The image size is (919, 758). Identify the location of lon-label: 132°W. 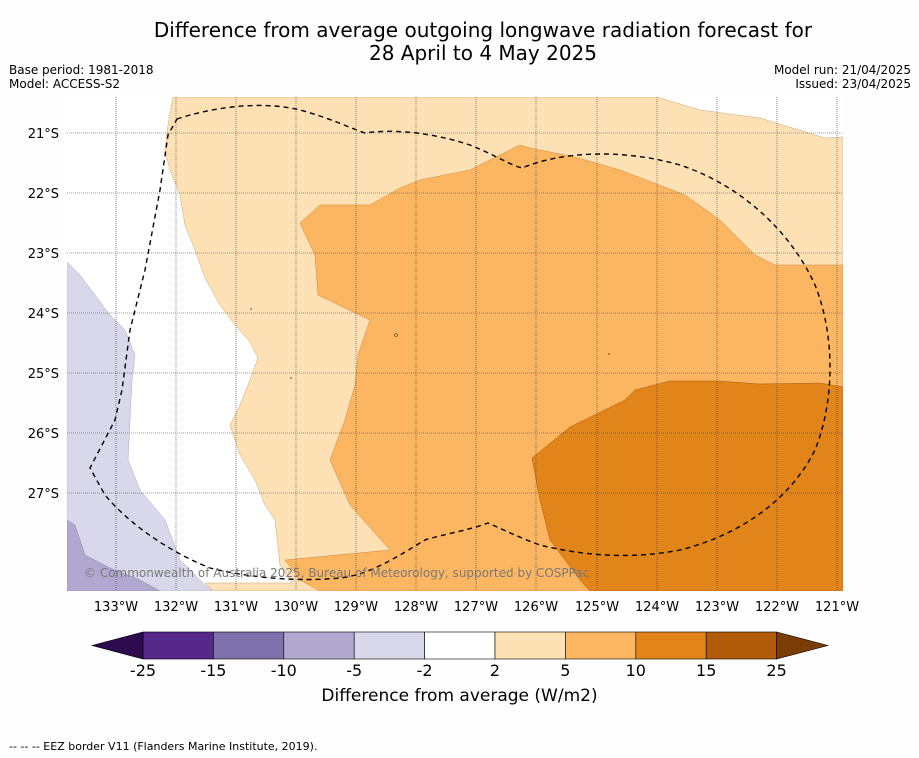
(176, 607).